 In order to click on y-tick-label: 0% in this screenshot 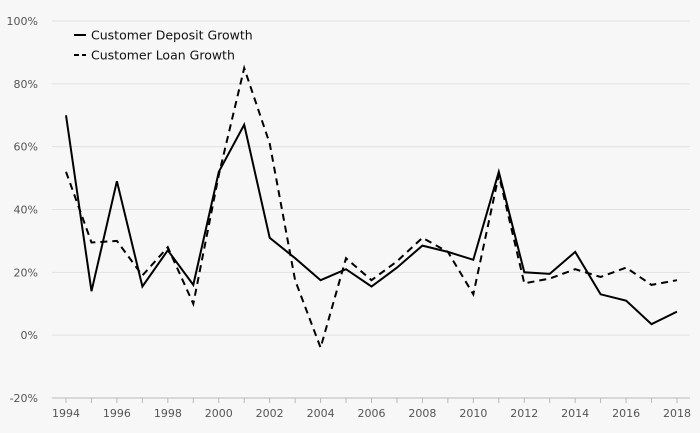, I will do `click(29, 335)`.